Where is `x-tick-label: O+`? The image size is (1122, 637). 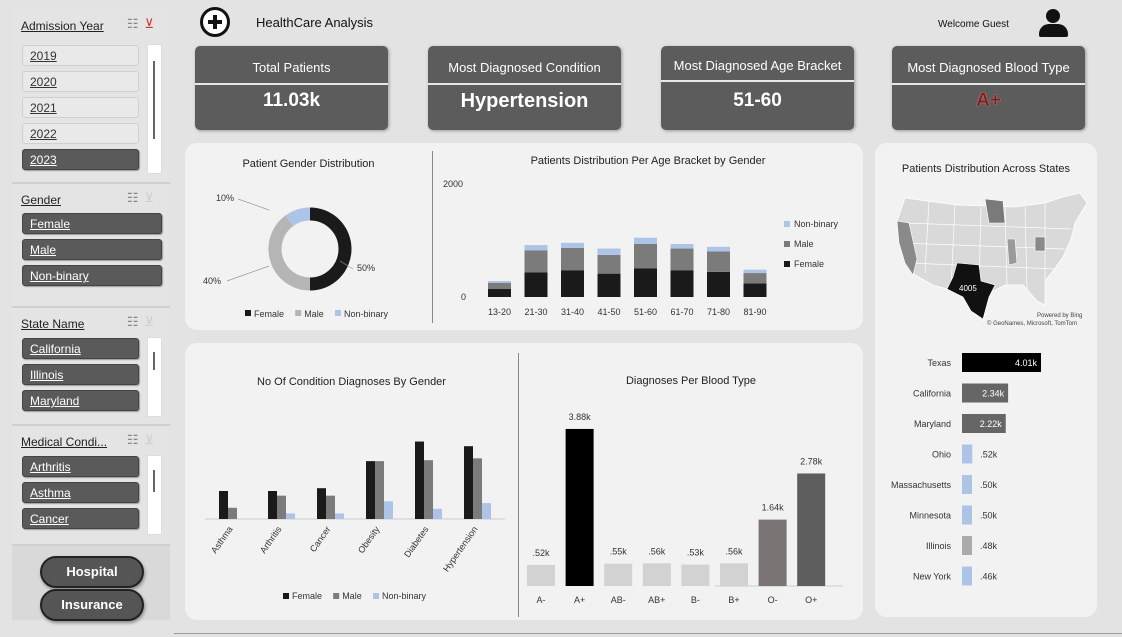 x-tick-label: O+ is located at coordinates (811, 600).